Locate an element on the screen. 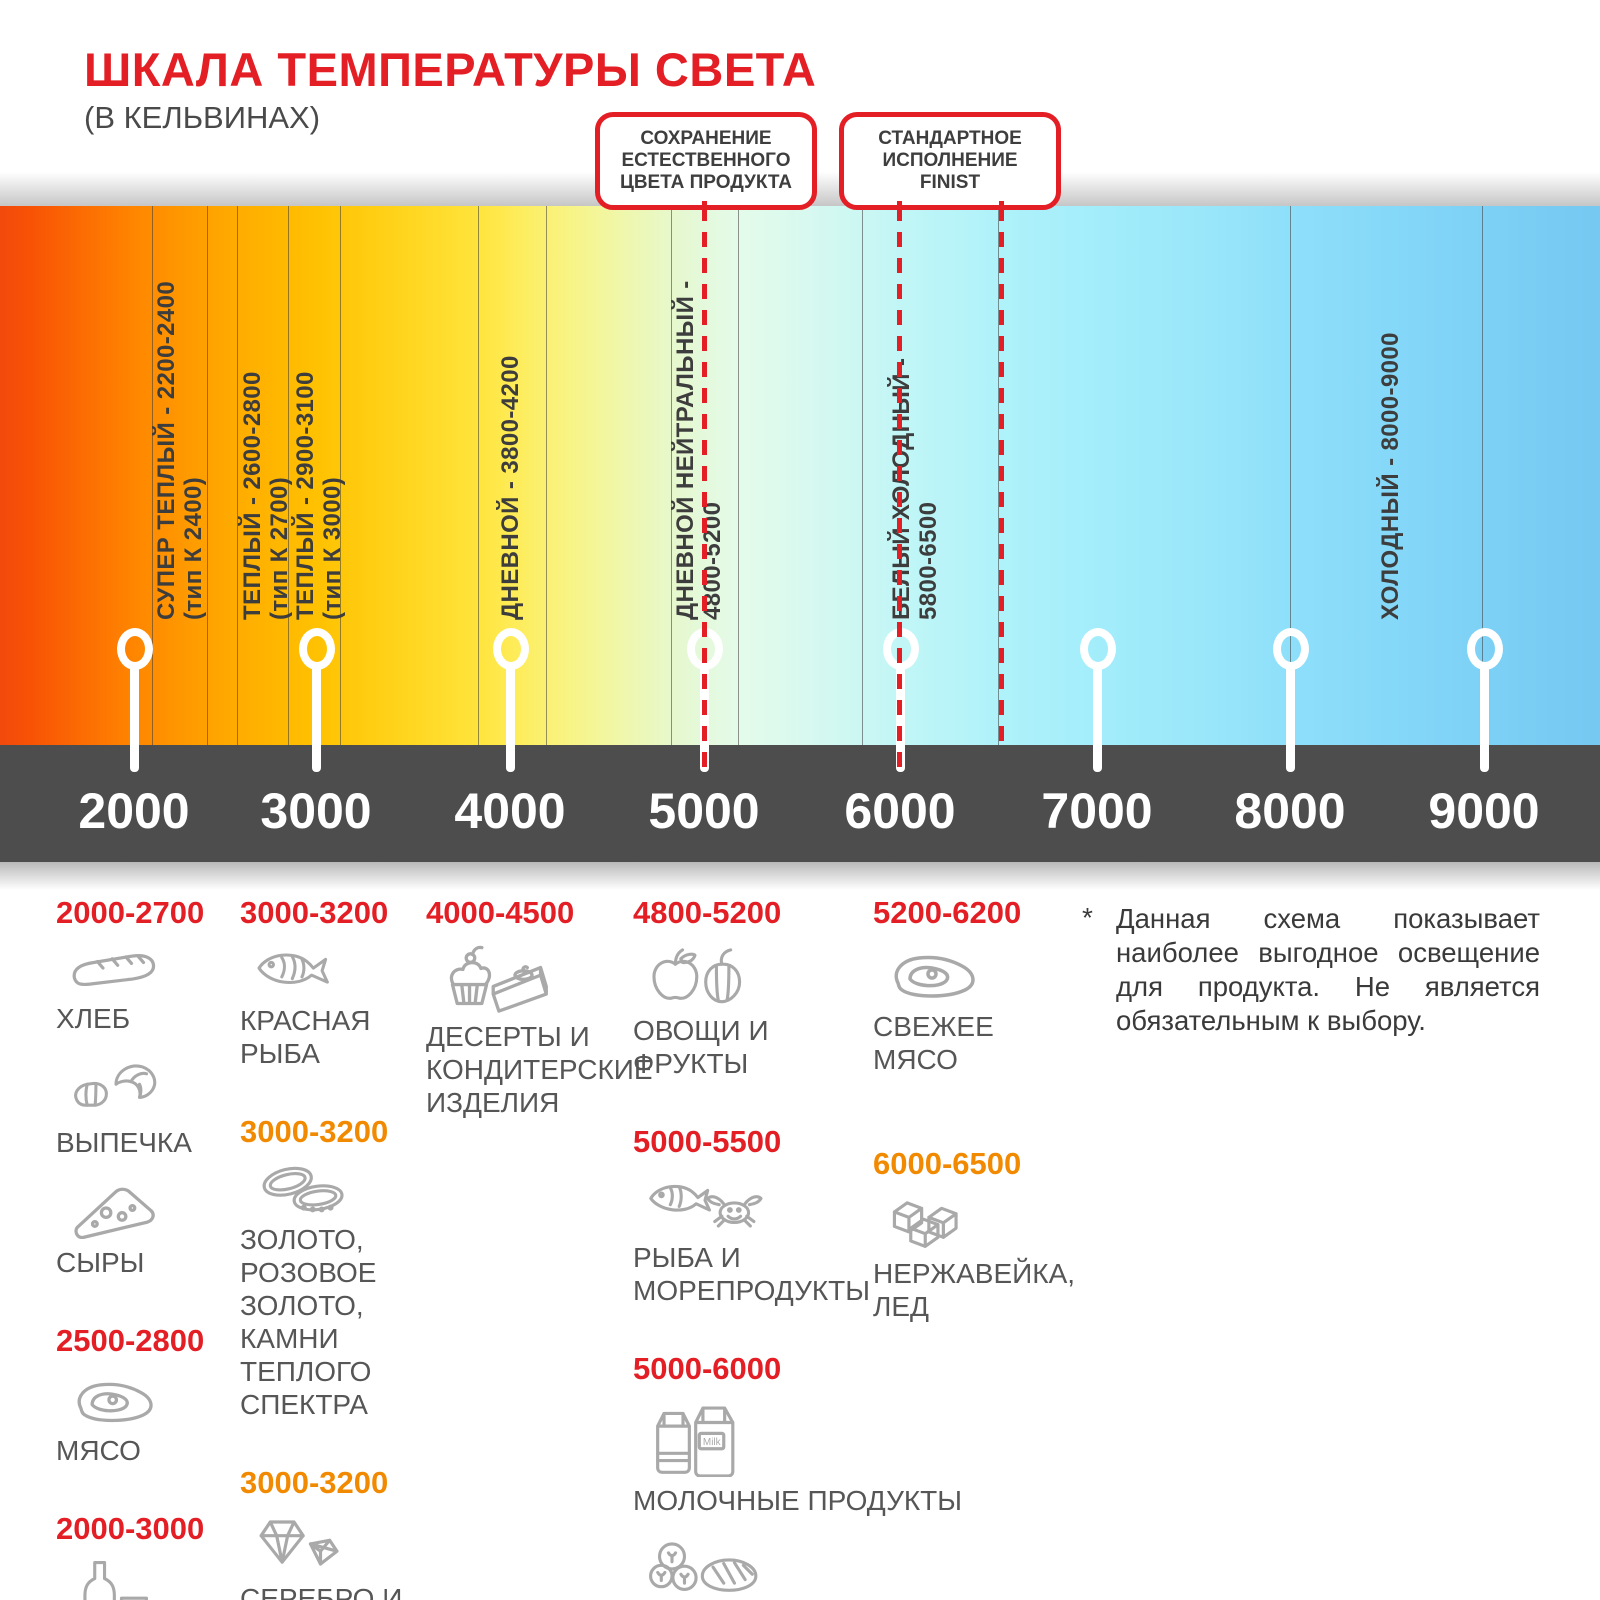 Image resolution: width=1600 pixels, height=1600 pixels. axis-tick-5000: 5000 is located at coordinates (704, 811).